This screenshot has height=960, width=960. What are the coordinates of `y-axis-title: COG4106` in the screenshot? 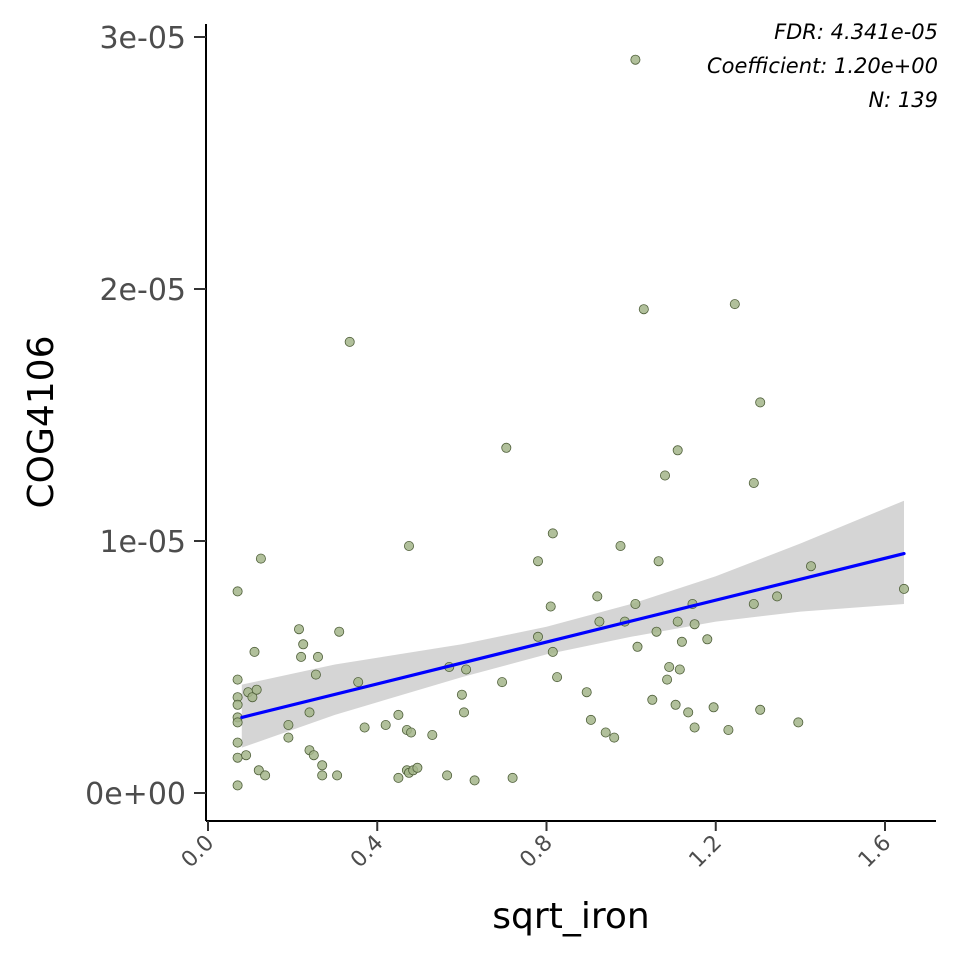 It's located at (41, 422).